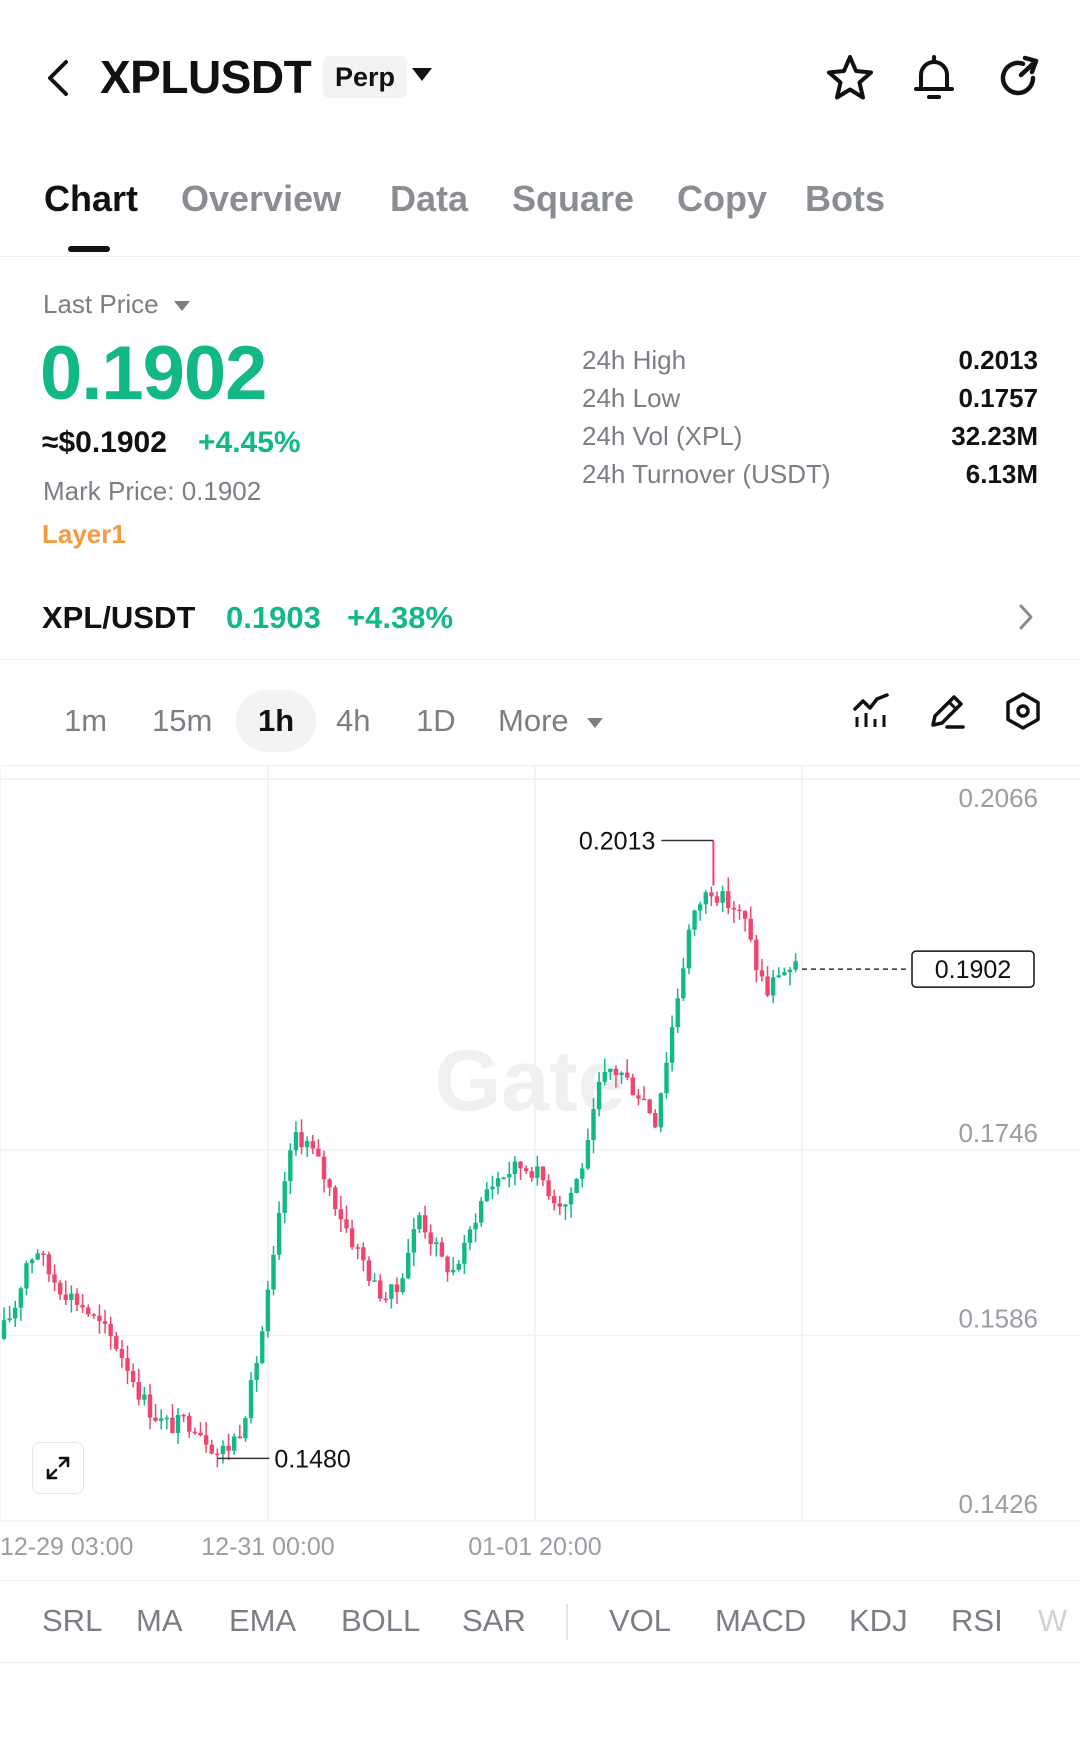 This screenshot has height=1737, width=1080. I want to click on draw-tool-button, so click(947, 711).